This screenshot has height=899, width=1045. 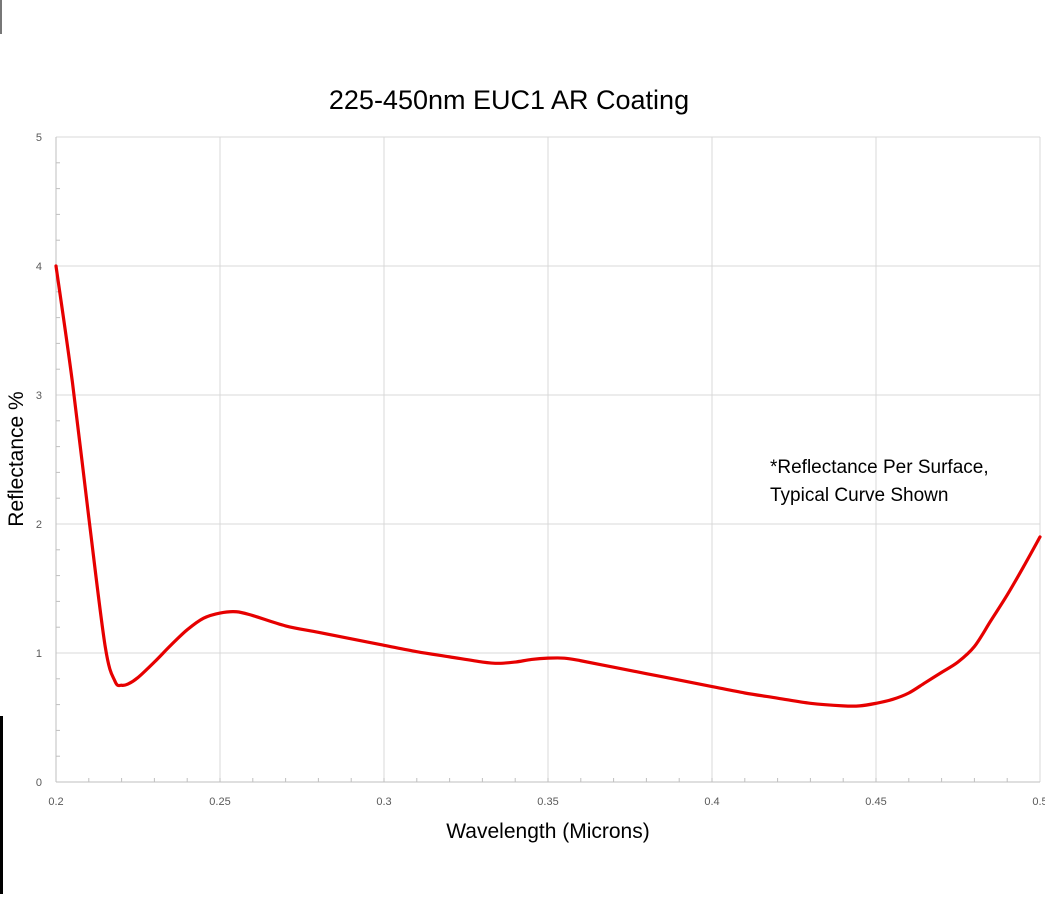 I want to click on chart-title: 225-450nm EUC1 AR Coating, so click(x=509, y=100).